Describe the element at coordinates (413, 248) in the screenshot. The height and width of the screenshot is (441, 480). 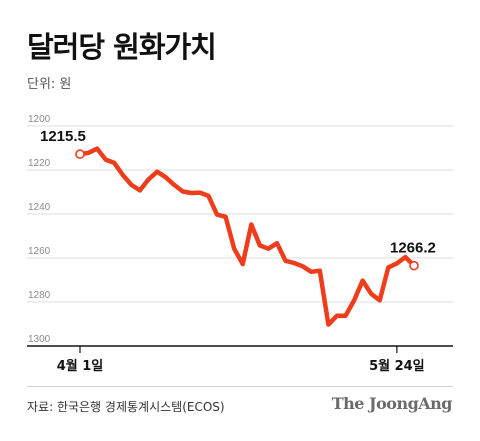
I see `data-label: 1266.2` at that location.